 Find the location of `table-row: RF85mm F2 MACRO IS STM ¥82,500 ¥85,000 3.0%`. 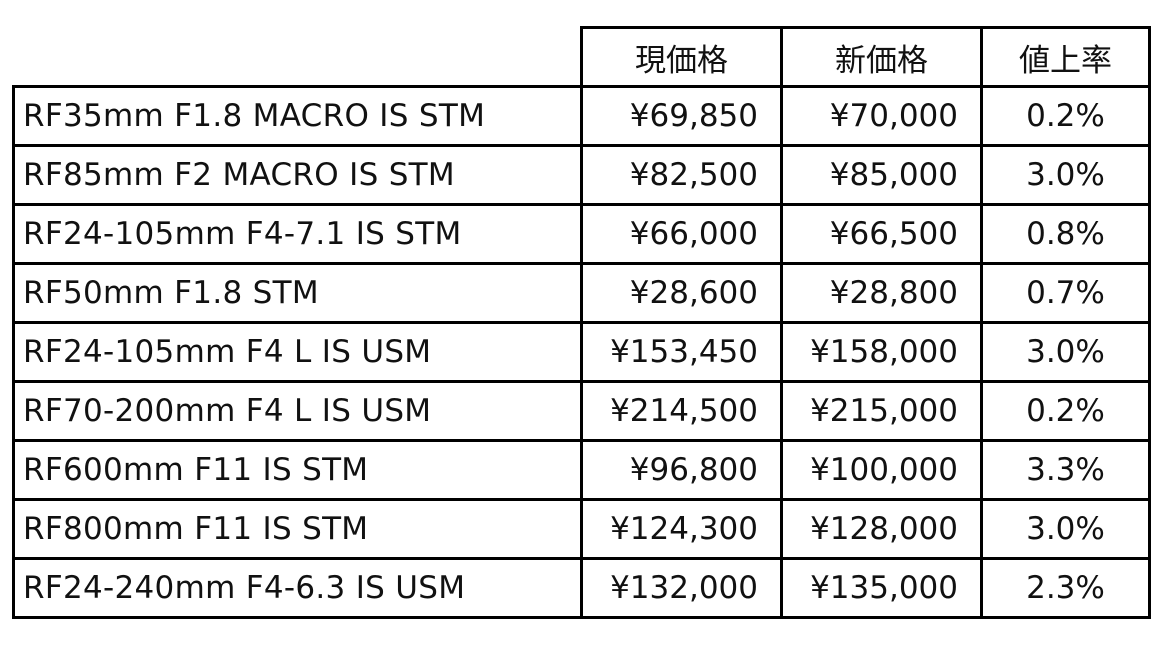

table-row: RF85mm F2 MACRO IS STM ¥82,500 ¥85,000 3.0% is located at coordinates (581, 175).